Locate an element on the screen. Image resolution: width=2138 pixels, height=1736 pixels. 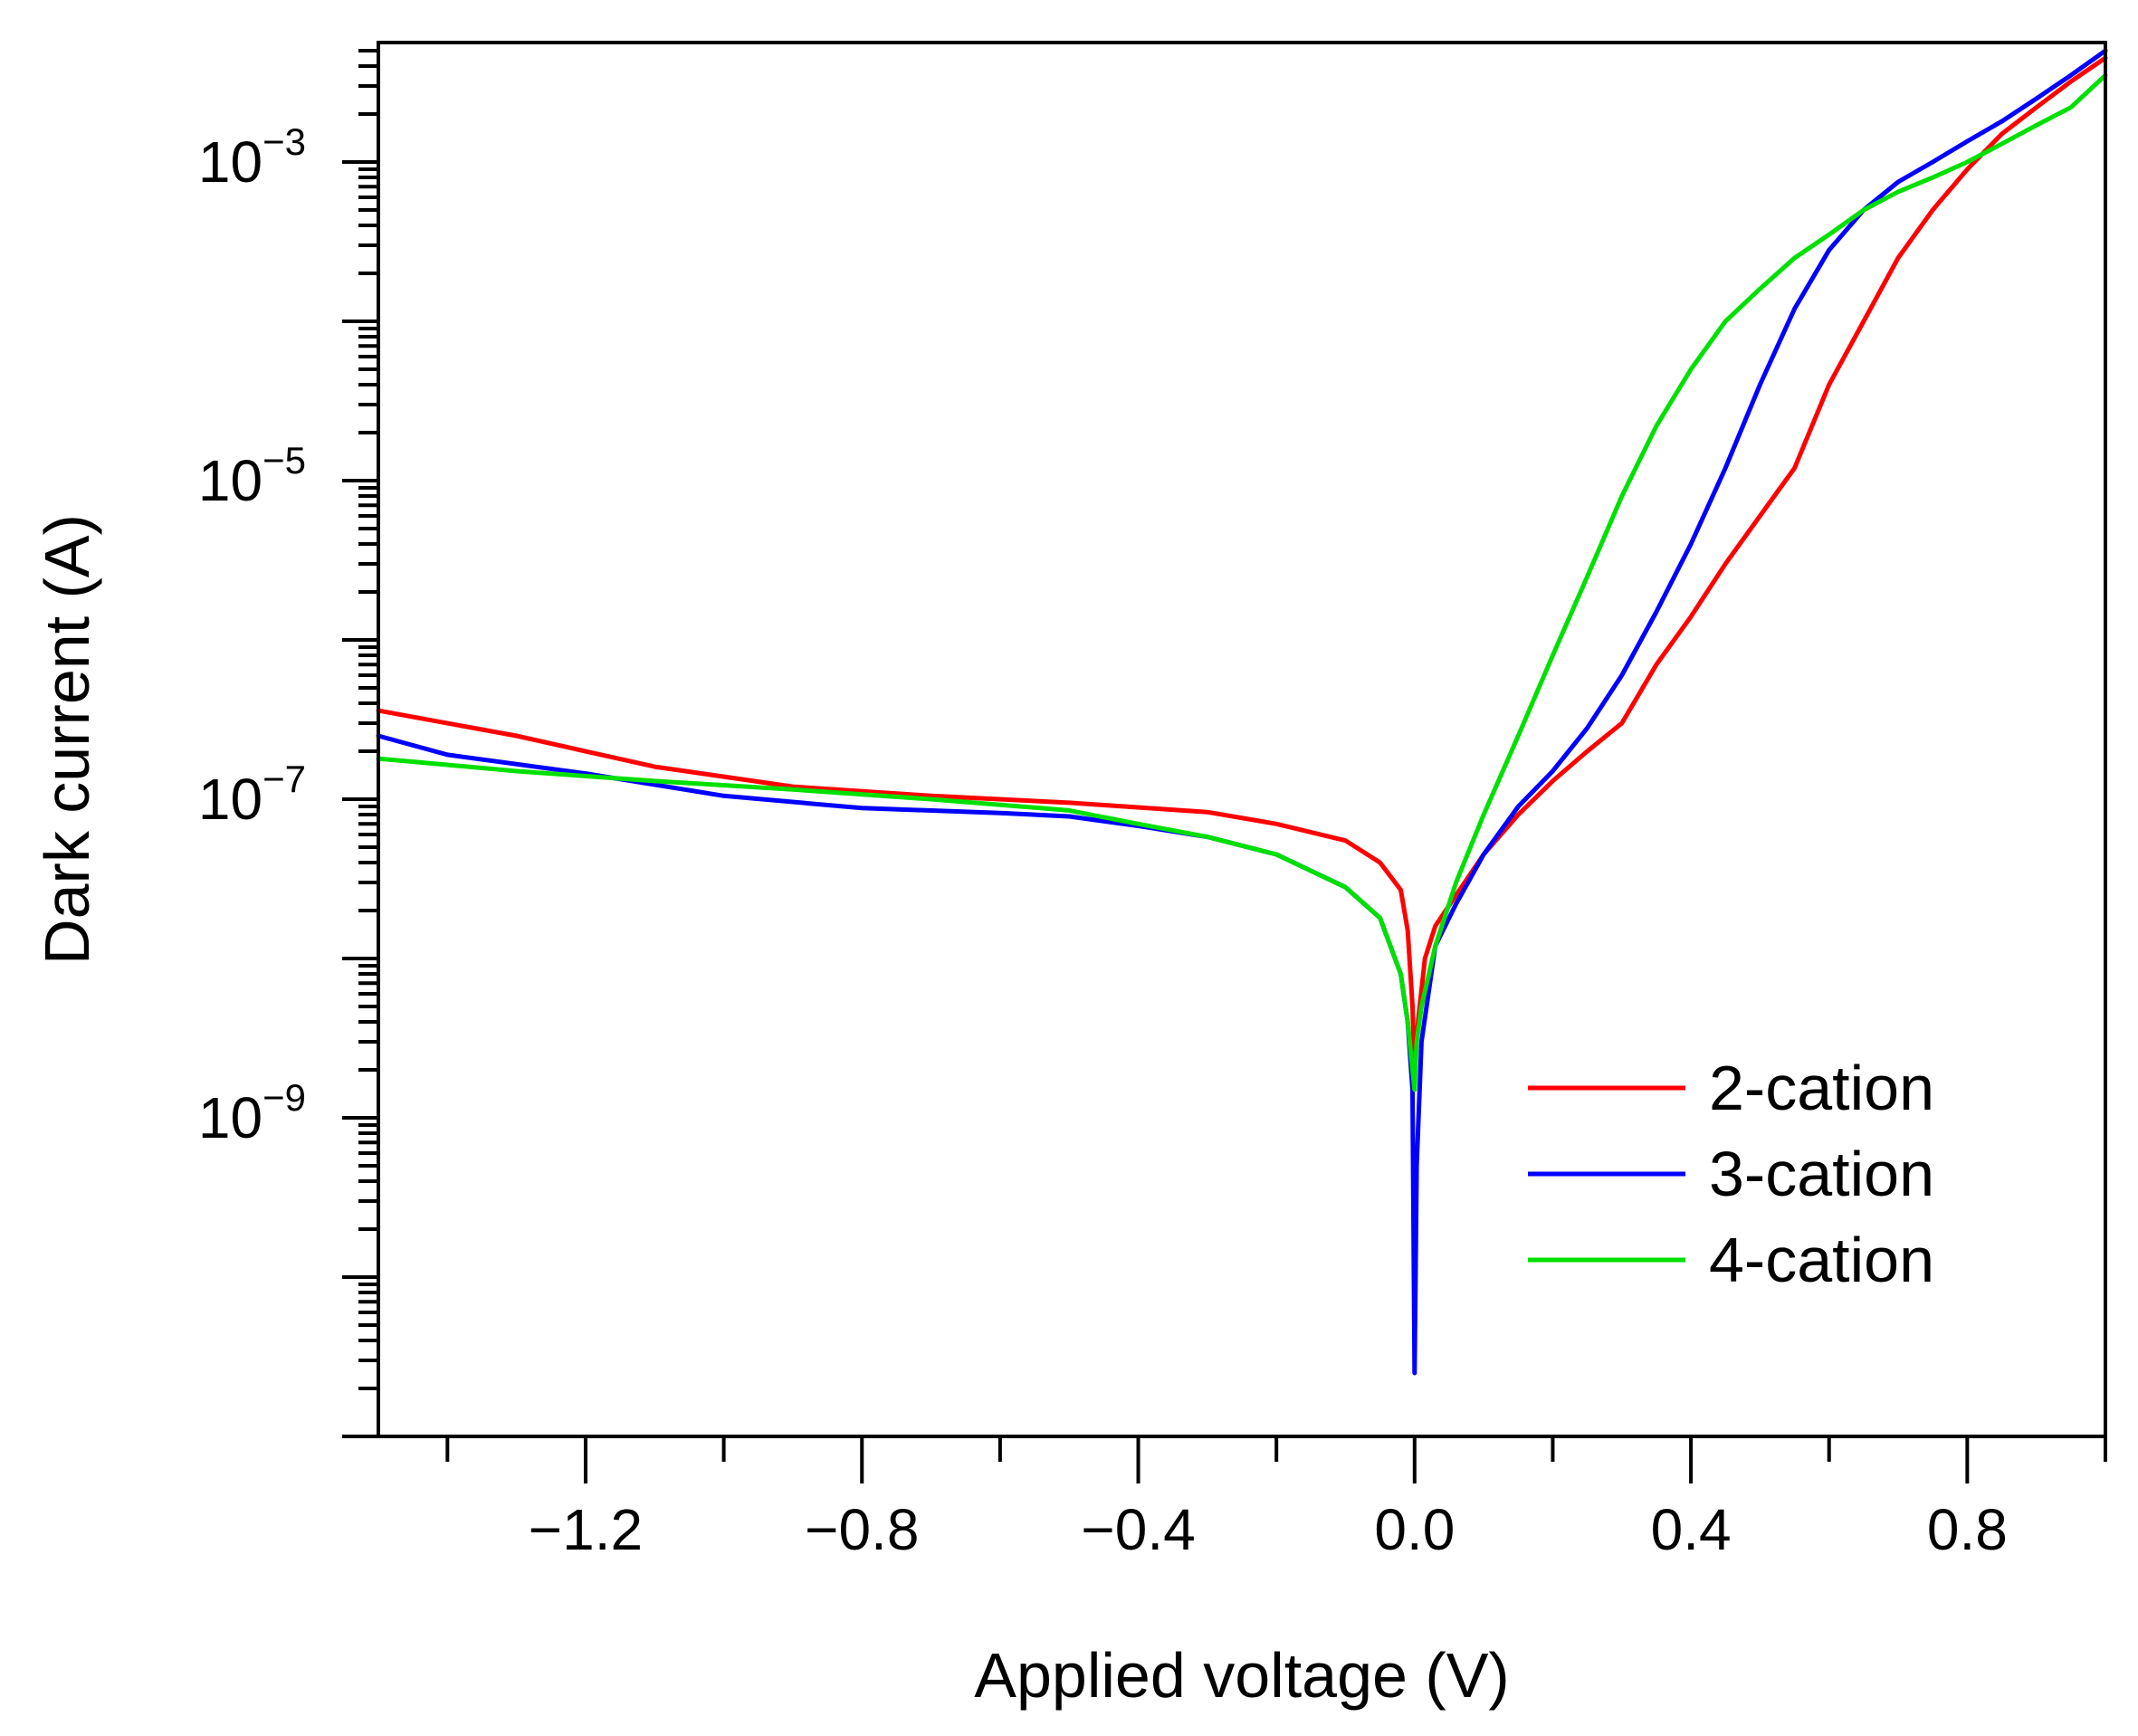
x-tick-label: 0.0 is located at coordinates (1415, 1529).